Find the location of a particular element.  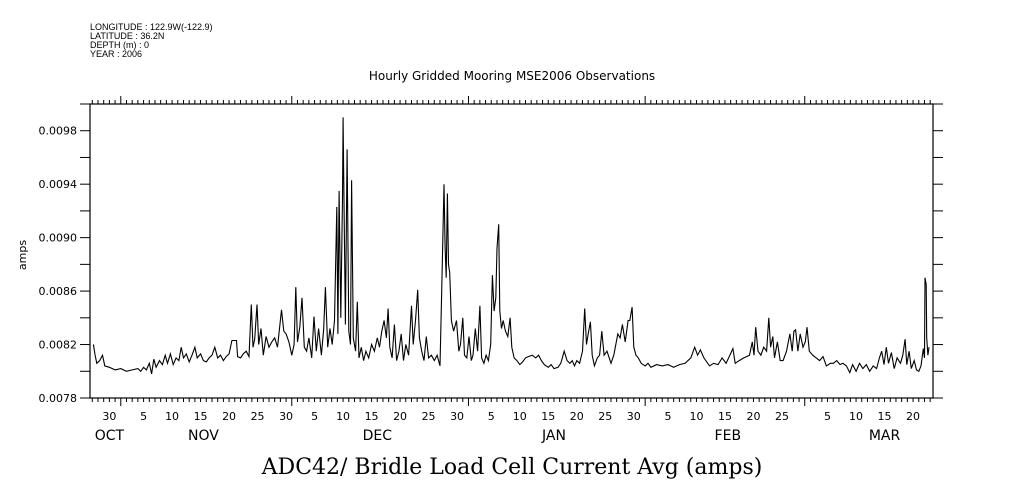

y-tick-label: 0.0086 is located at coordinates (58, 291).